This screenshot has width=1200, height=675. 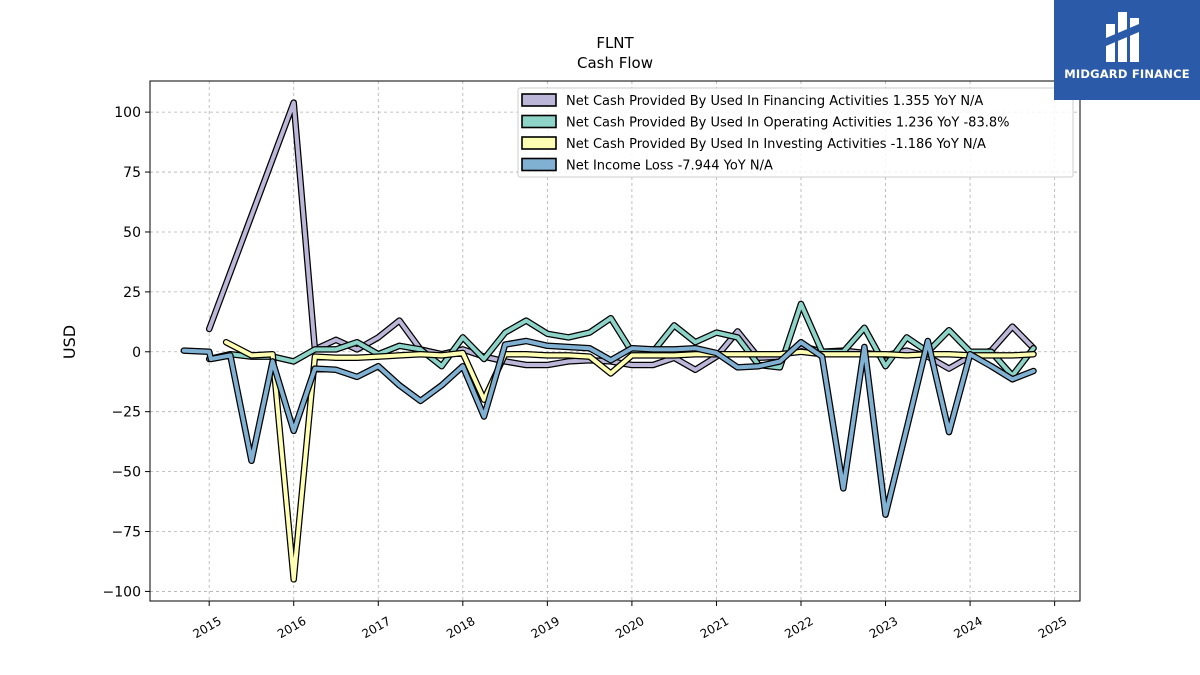 I want to click on y-tick-label: 100, so click(x=127, y=113).